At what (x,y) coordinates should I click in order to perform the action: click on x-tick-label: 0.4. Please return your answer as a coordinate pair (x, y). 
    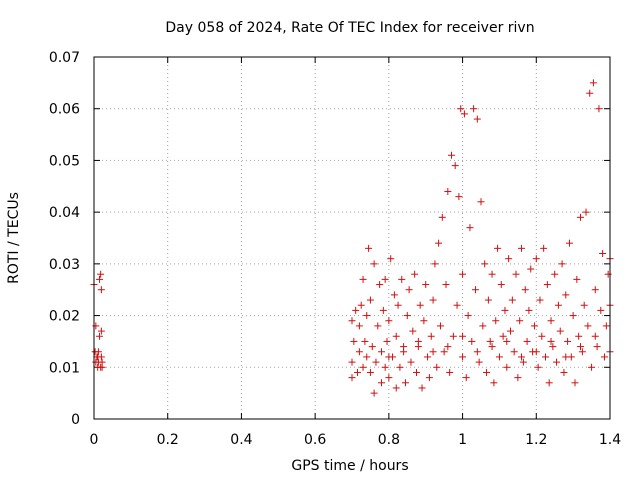
    Looking at the image, I should click on (241, 440).